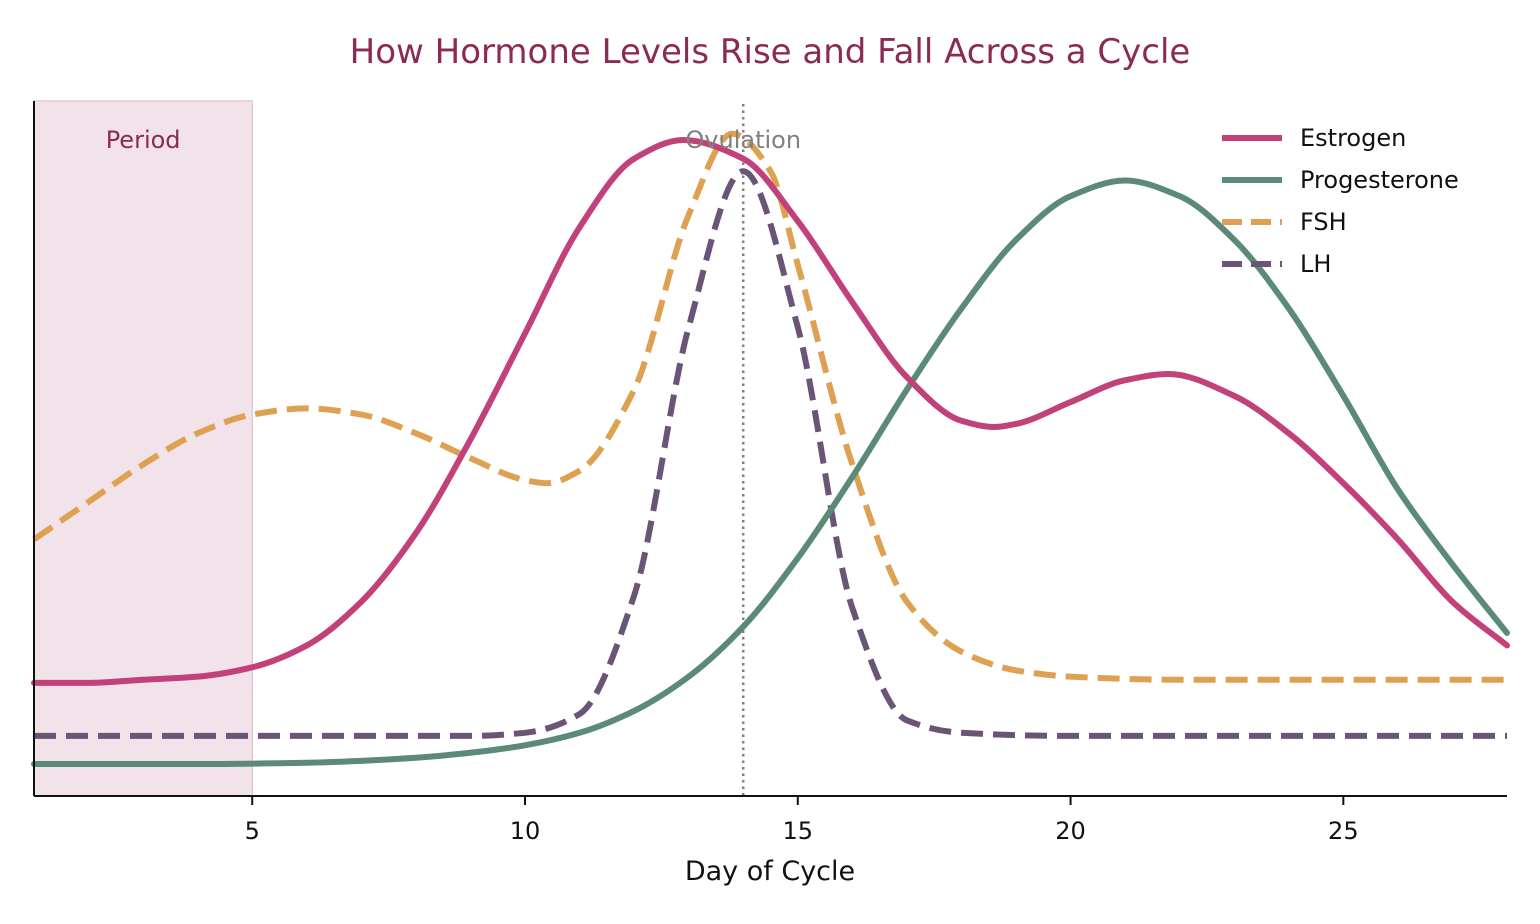 This screenshot has height=924, width=1540. I want to click on legend: Estrogen Progesterone FSH LH, so click(1340, 201).